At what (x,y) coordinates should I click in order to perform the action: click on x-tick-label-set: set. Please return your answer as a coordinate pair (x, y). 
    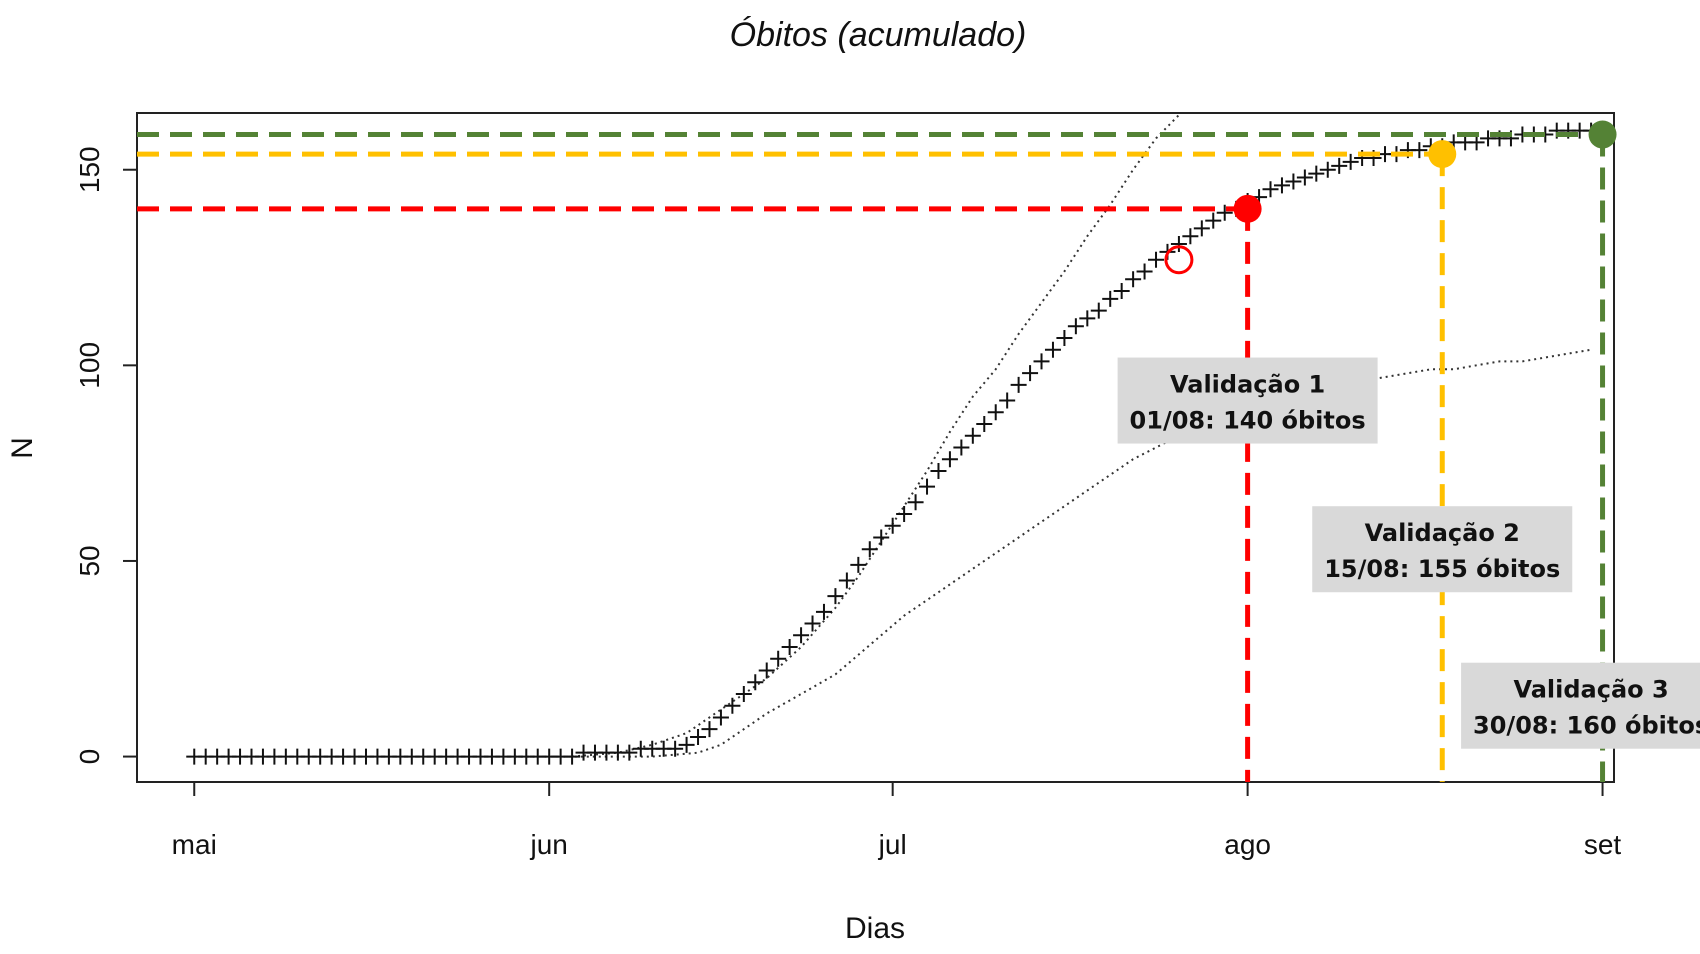
    Looking at the image, I should click on (1603, 844).